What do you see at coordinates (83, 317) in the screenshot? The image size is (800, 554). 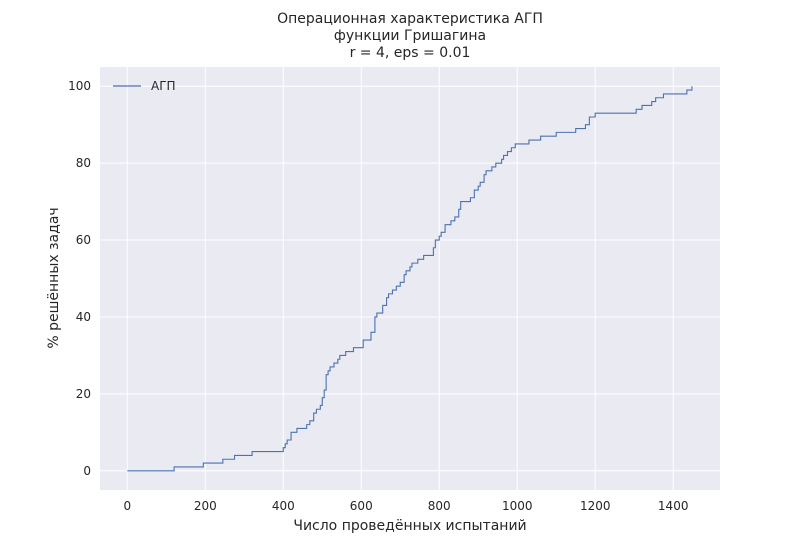 I see `y-tick-label: 40` at bounding box center [83, 317].